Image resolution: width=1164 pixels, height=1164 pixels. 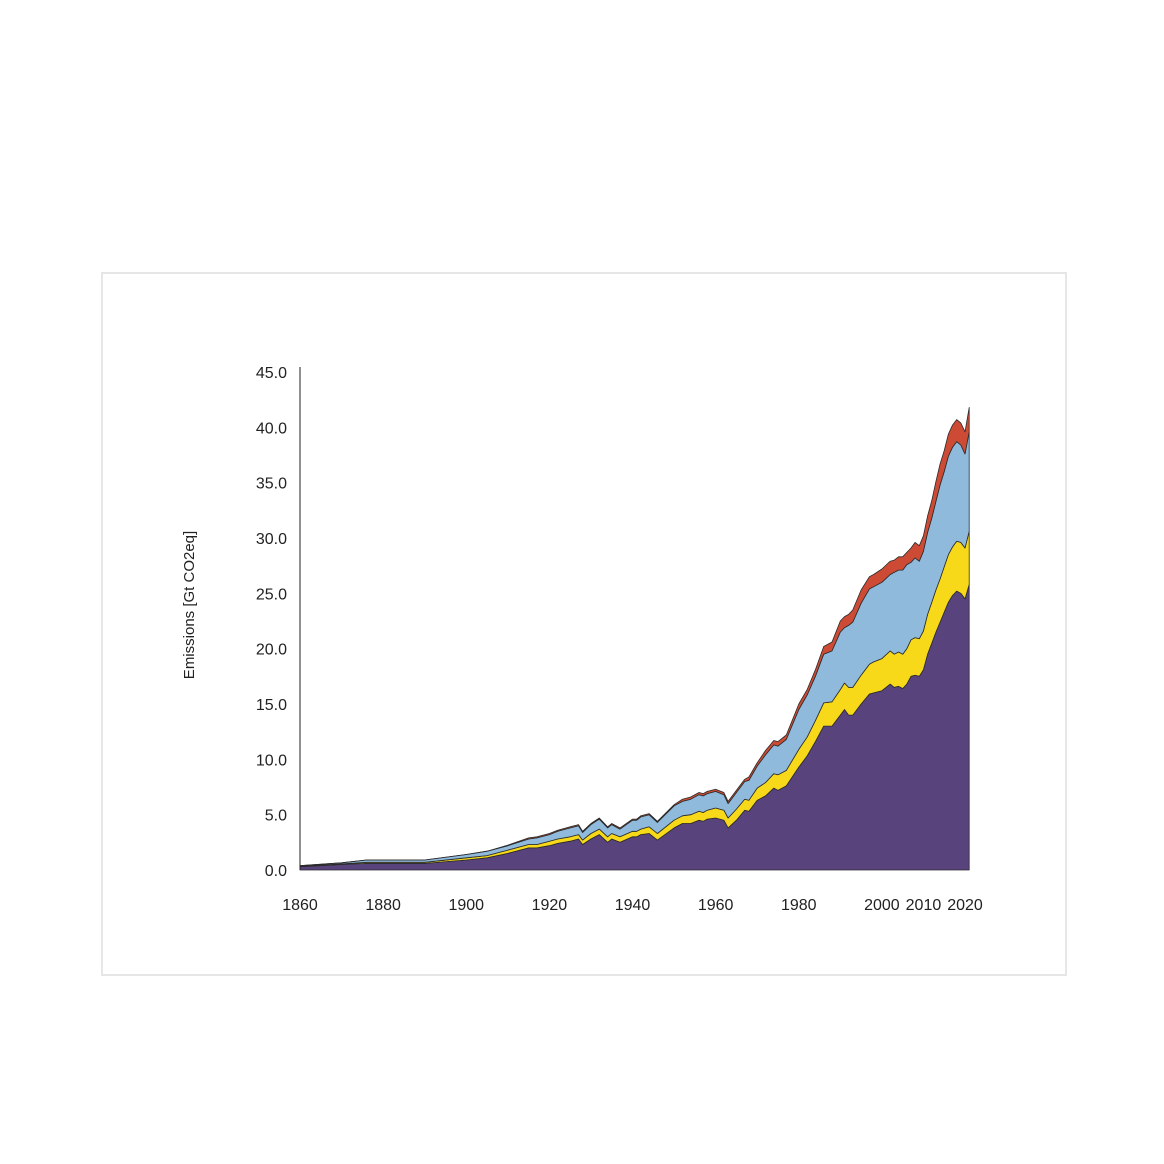 What do you see at coordinates (882, 905) in the screenshot?
I see `x-tick-label: 2000` at bounding box center [882, 905].